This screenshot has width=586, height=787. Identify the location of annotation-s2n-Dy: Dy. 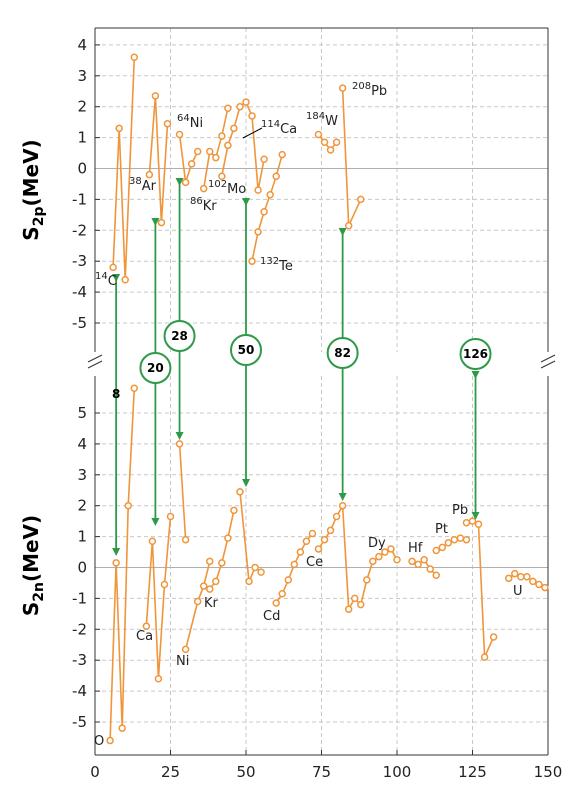
(377, 543).